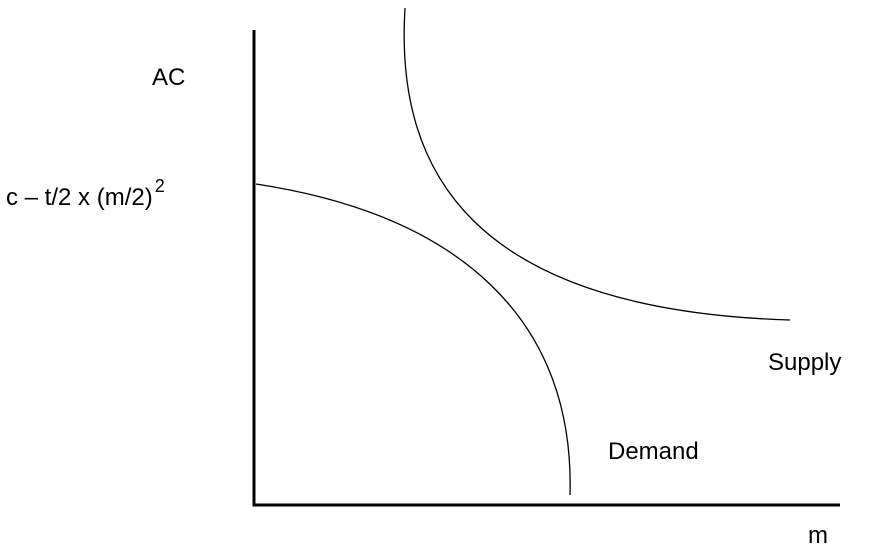  I want to click on intercept-text: c – t/2 x (m/2), so click(79, 197).